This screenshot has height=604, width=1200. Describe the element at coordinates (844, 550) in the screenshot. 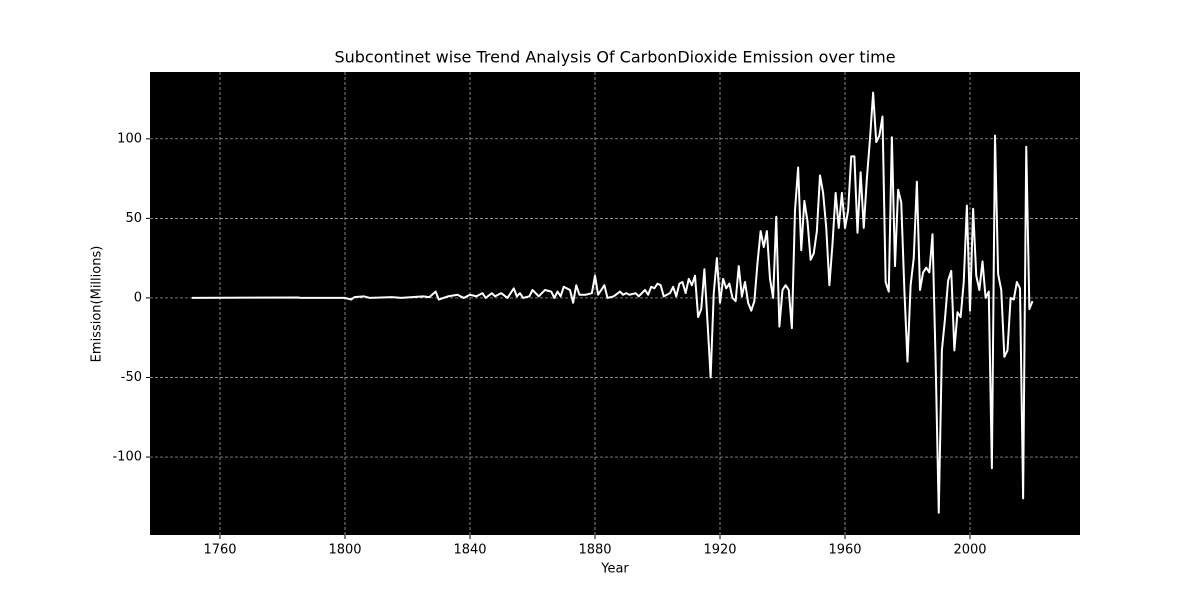

I see `x-tick-label: 1960` at that location.